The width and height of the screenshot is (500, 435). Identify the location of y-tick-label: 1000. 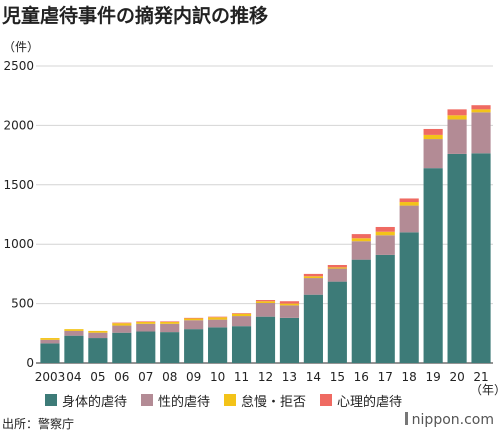
(18, 244).